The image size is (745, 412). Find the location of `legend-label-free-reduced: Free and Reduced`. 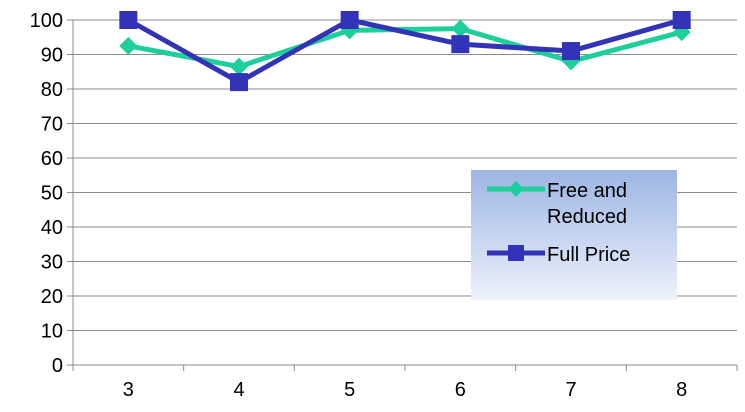

legend-label-free-reduced: Free and Reduced is located at coordinates (587, 204).